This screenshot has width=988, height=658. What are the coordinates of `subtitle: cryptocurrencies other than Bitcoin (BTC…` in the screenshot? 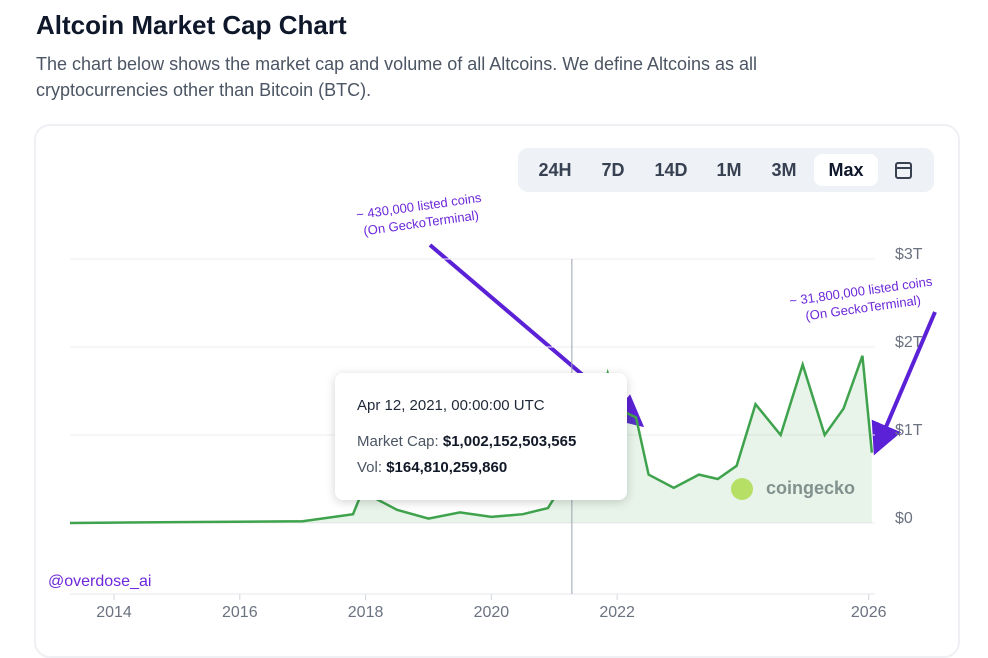 It's located at (204, 90).